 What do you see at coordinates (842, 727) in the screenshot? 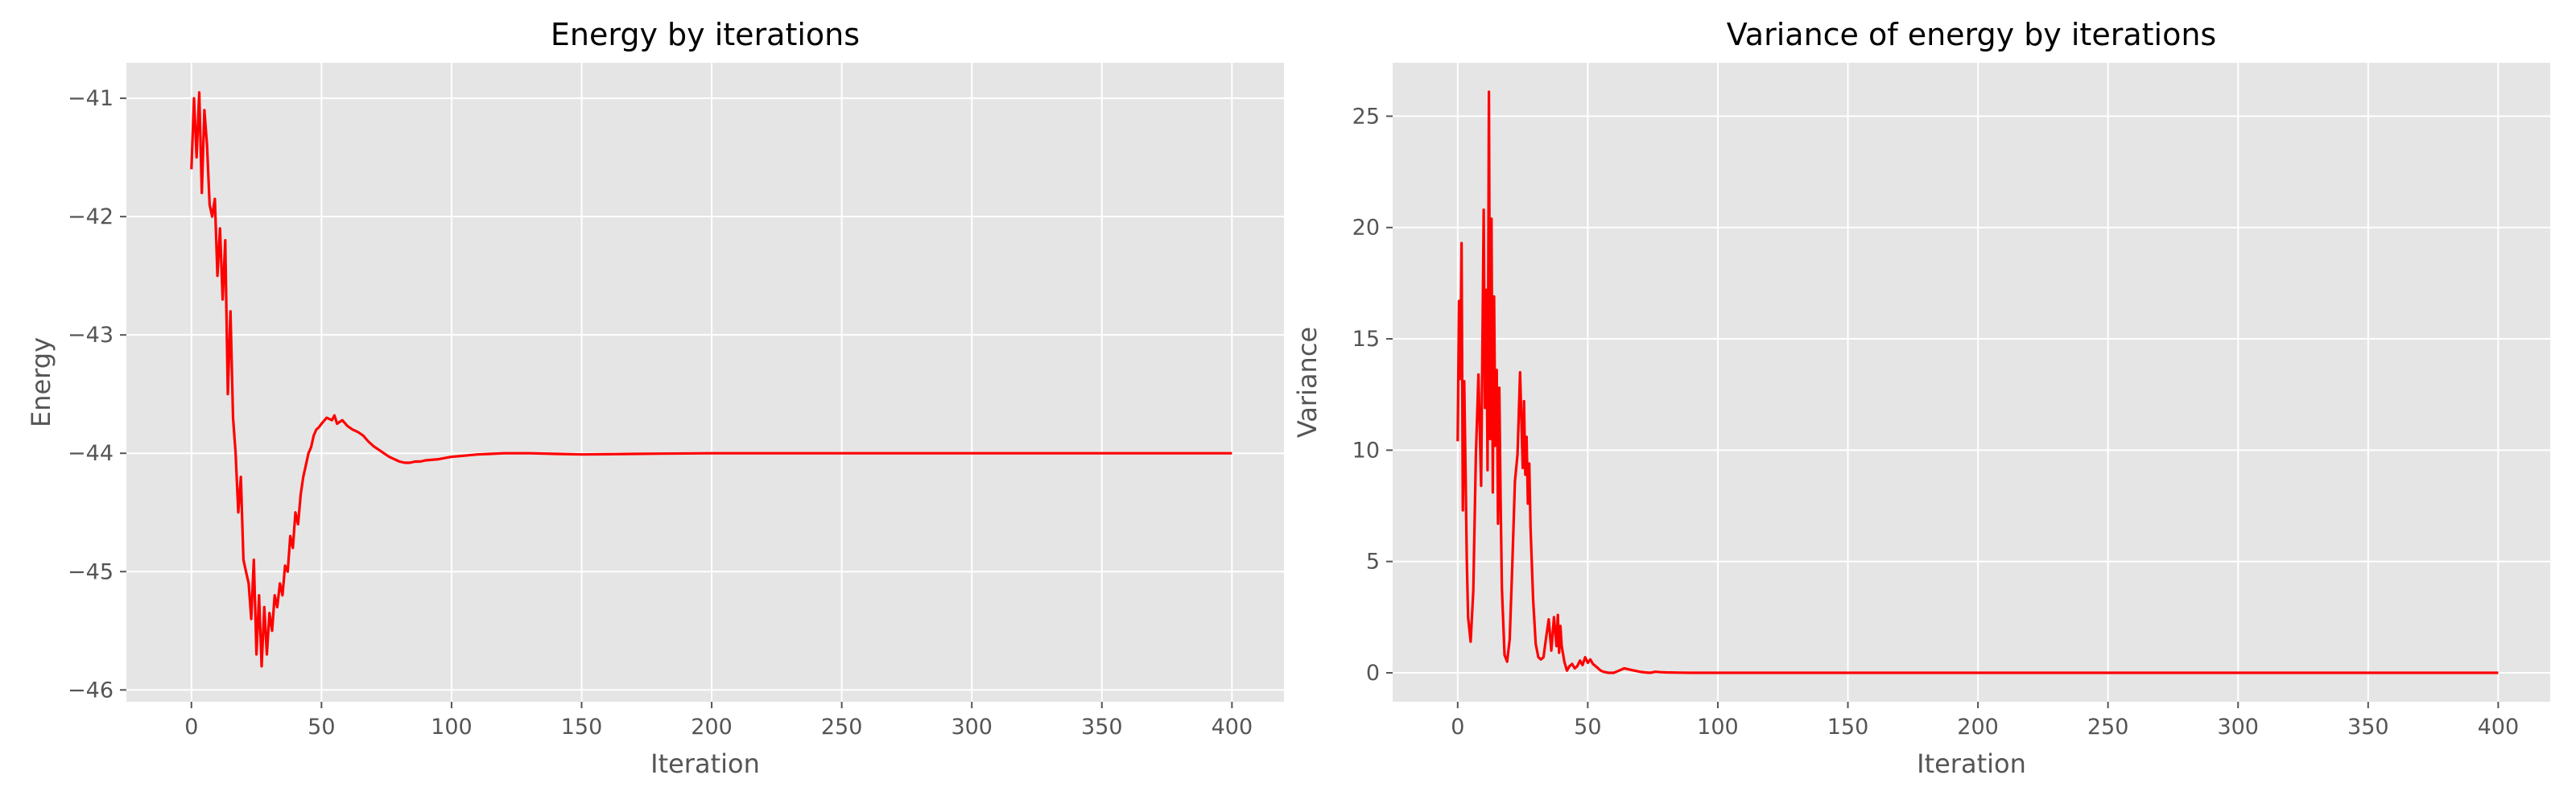
I see `energy-x-tick-label: 250` at bounding box center [842, 727].